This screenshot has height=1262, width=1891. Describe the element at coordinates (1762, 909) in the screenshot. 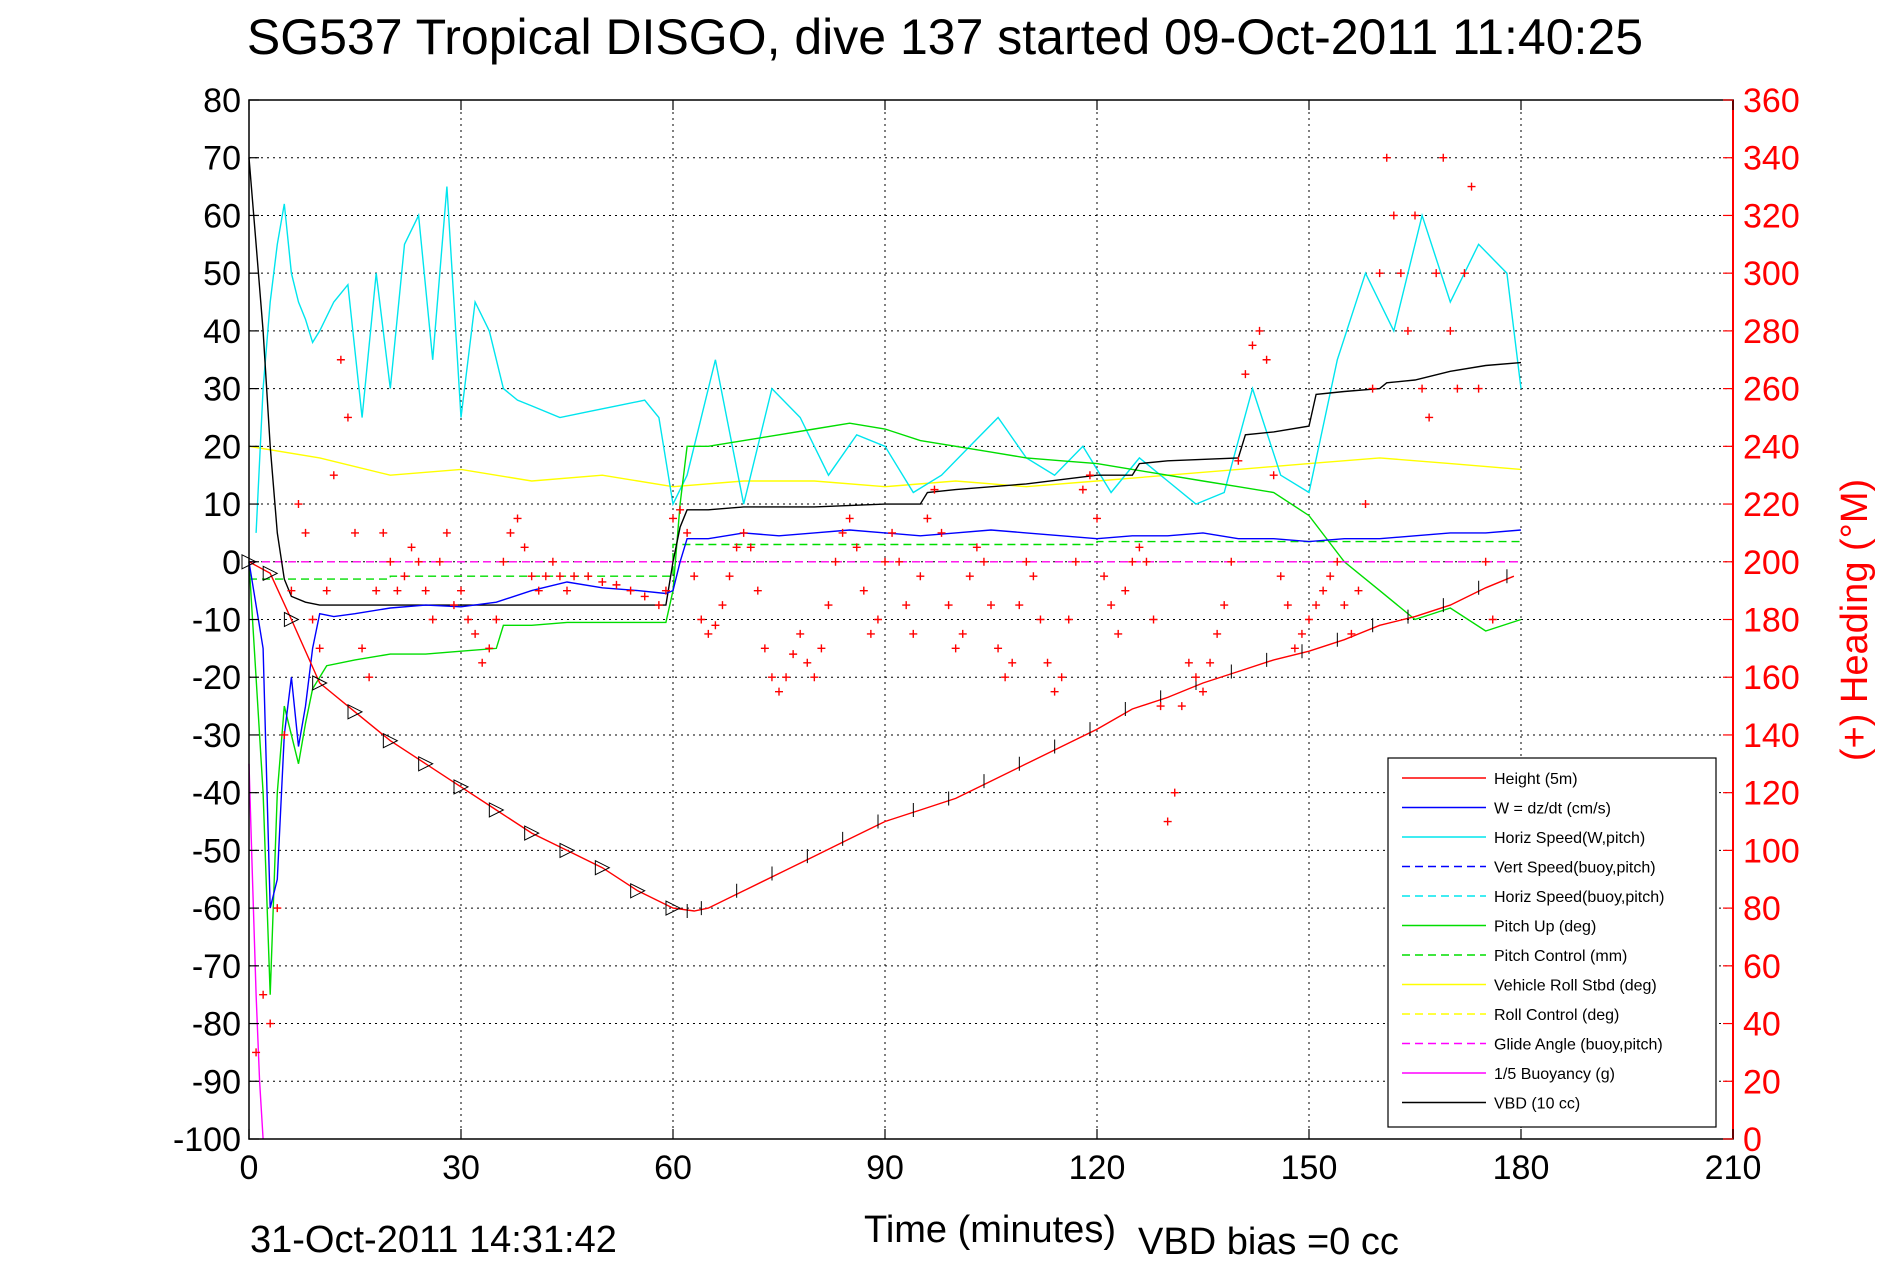

I see `right-y-tick-label: 80` at that location.